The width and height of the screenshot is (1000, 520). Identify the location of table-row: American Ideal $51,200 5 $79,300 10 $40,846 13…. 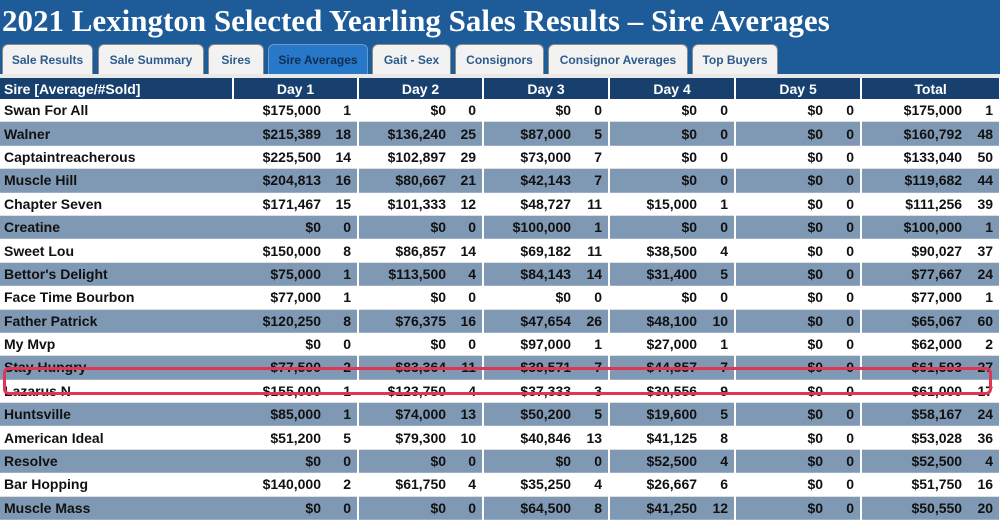
(500, 437).